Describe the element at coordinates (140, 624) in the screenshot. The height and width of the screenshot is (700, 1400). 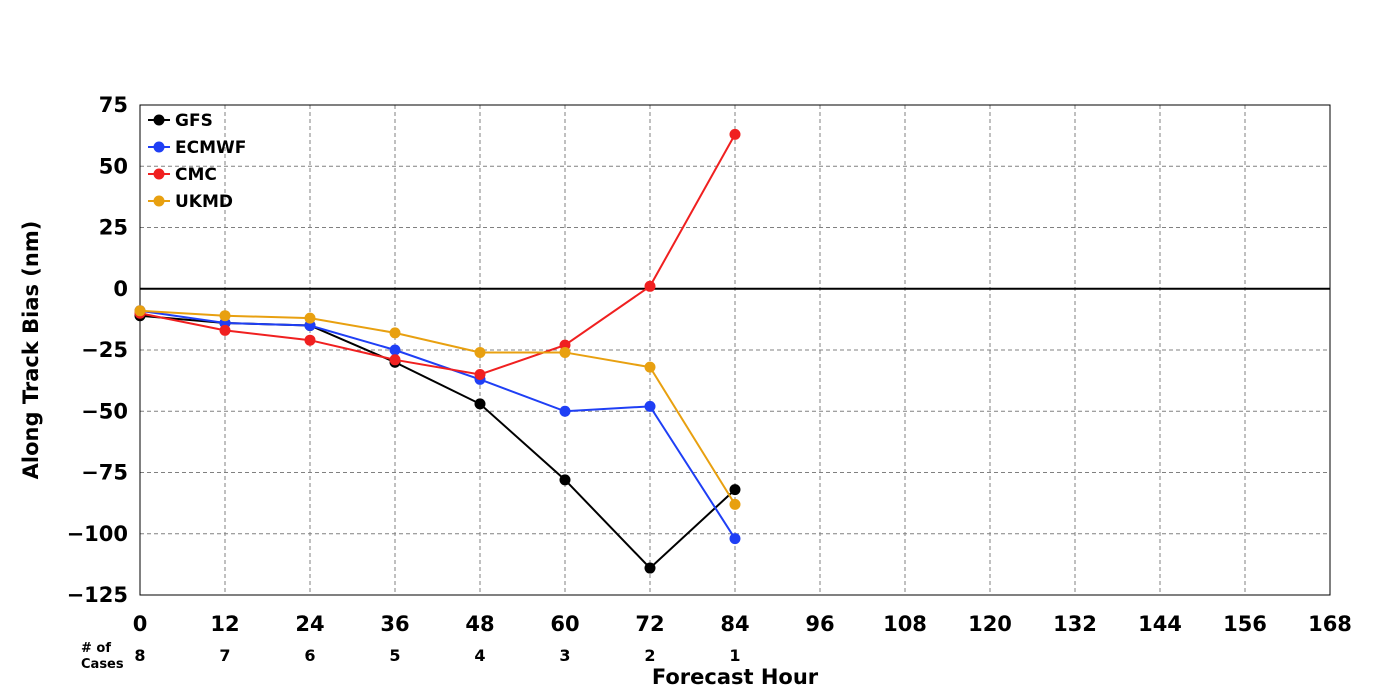
I see `x-tick-label: 0` at that location.